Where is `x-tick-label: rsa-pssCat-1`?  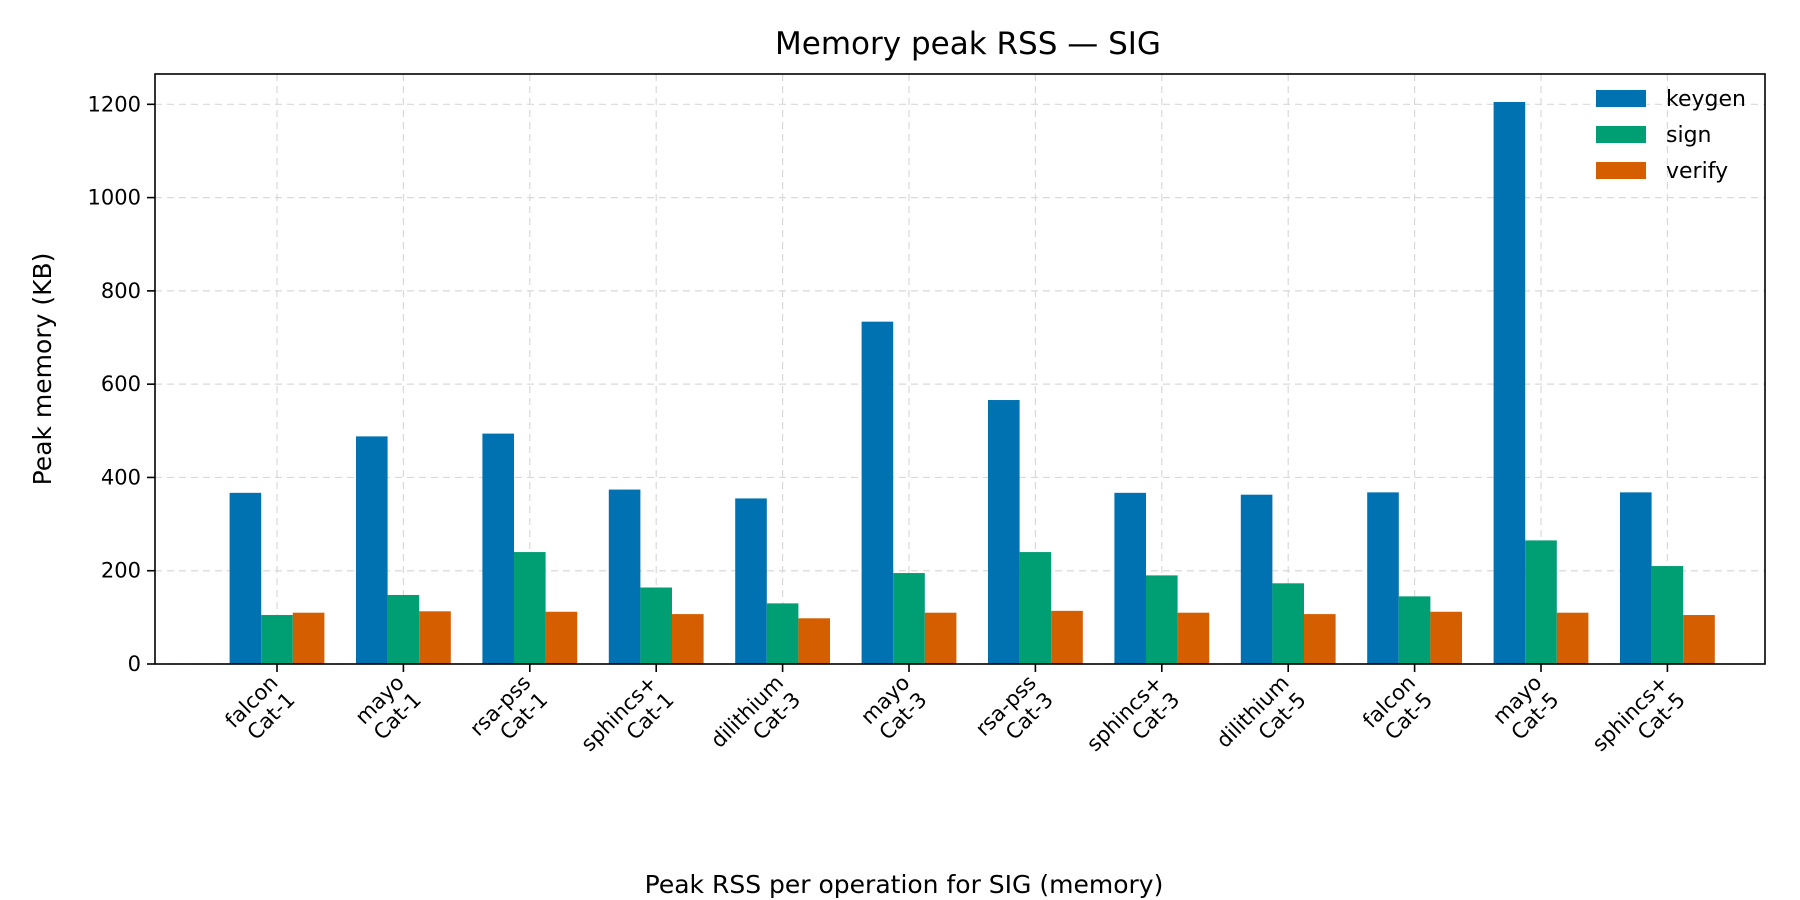
x-tick-label: rsa-pssCat-1 is located at coordinates (508, 714).